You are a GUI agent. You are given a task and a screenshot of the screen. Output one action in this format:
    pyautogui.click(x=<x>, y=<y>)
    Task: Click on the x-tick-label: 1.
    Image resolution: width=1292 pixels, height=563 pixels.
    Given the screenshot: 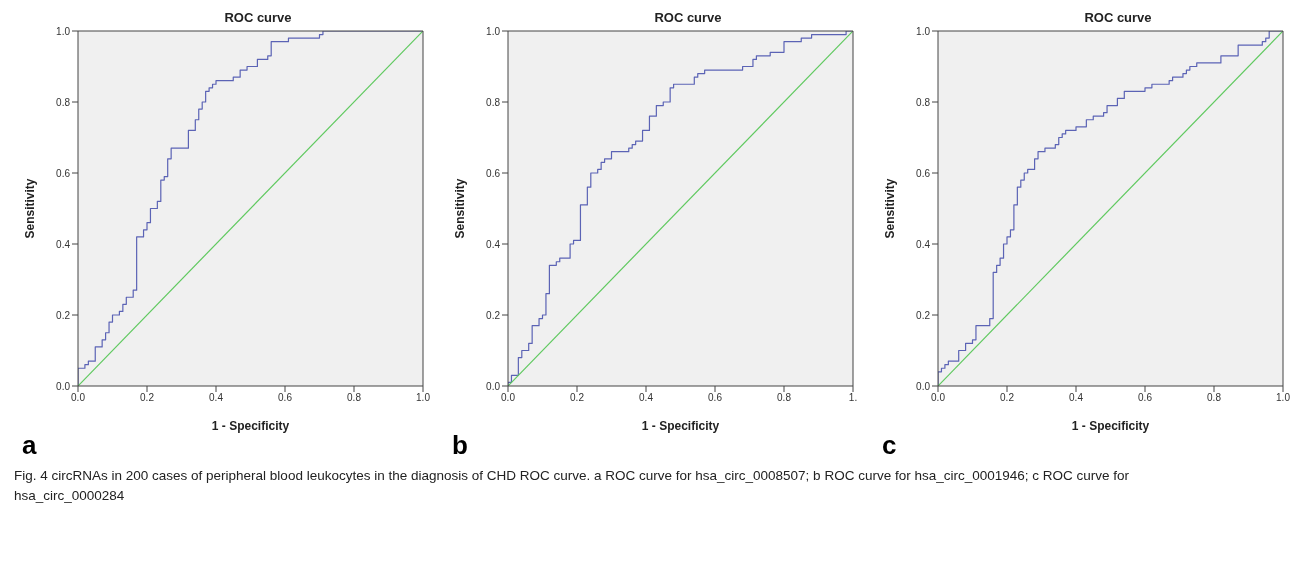 What is the action you would take?
    pyautogui.click(x=853, y=398)
    